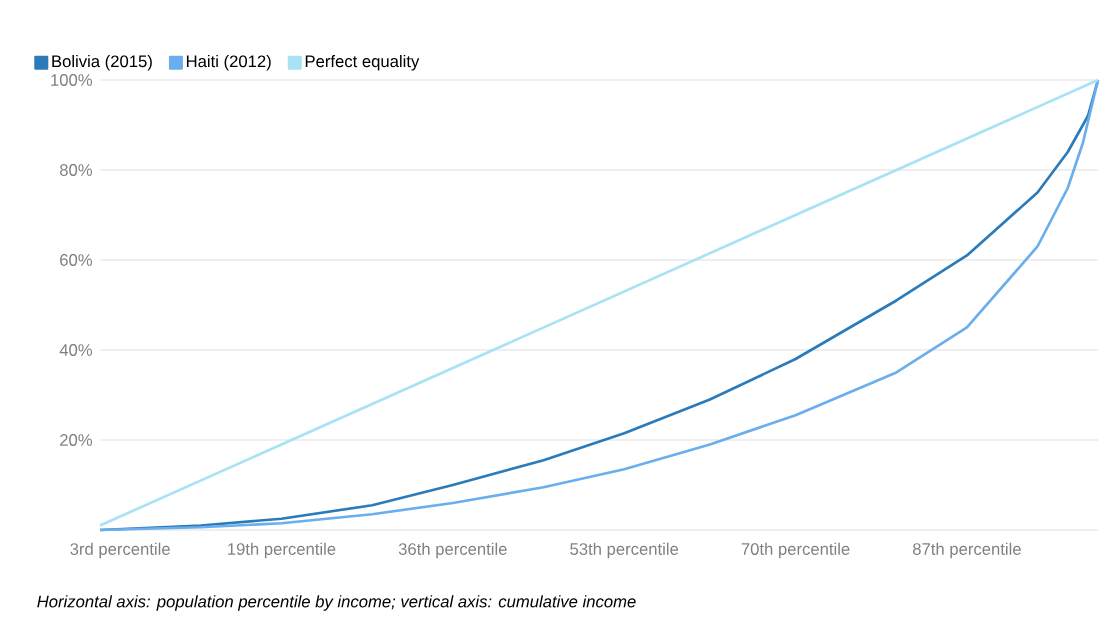 The width and height of the screenshot is (1108, 627). I want to click on y-tick-label: 100%, so click(72, 80).